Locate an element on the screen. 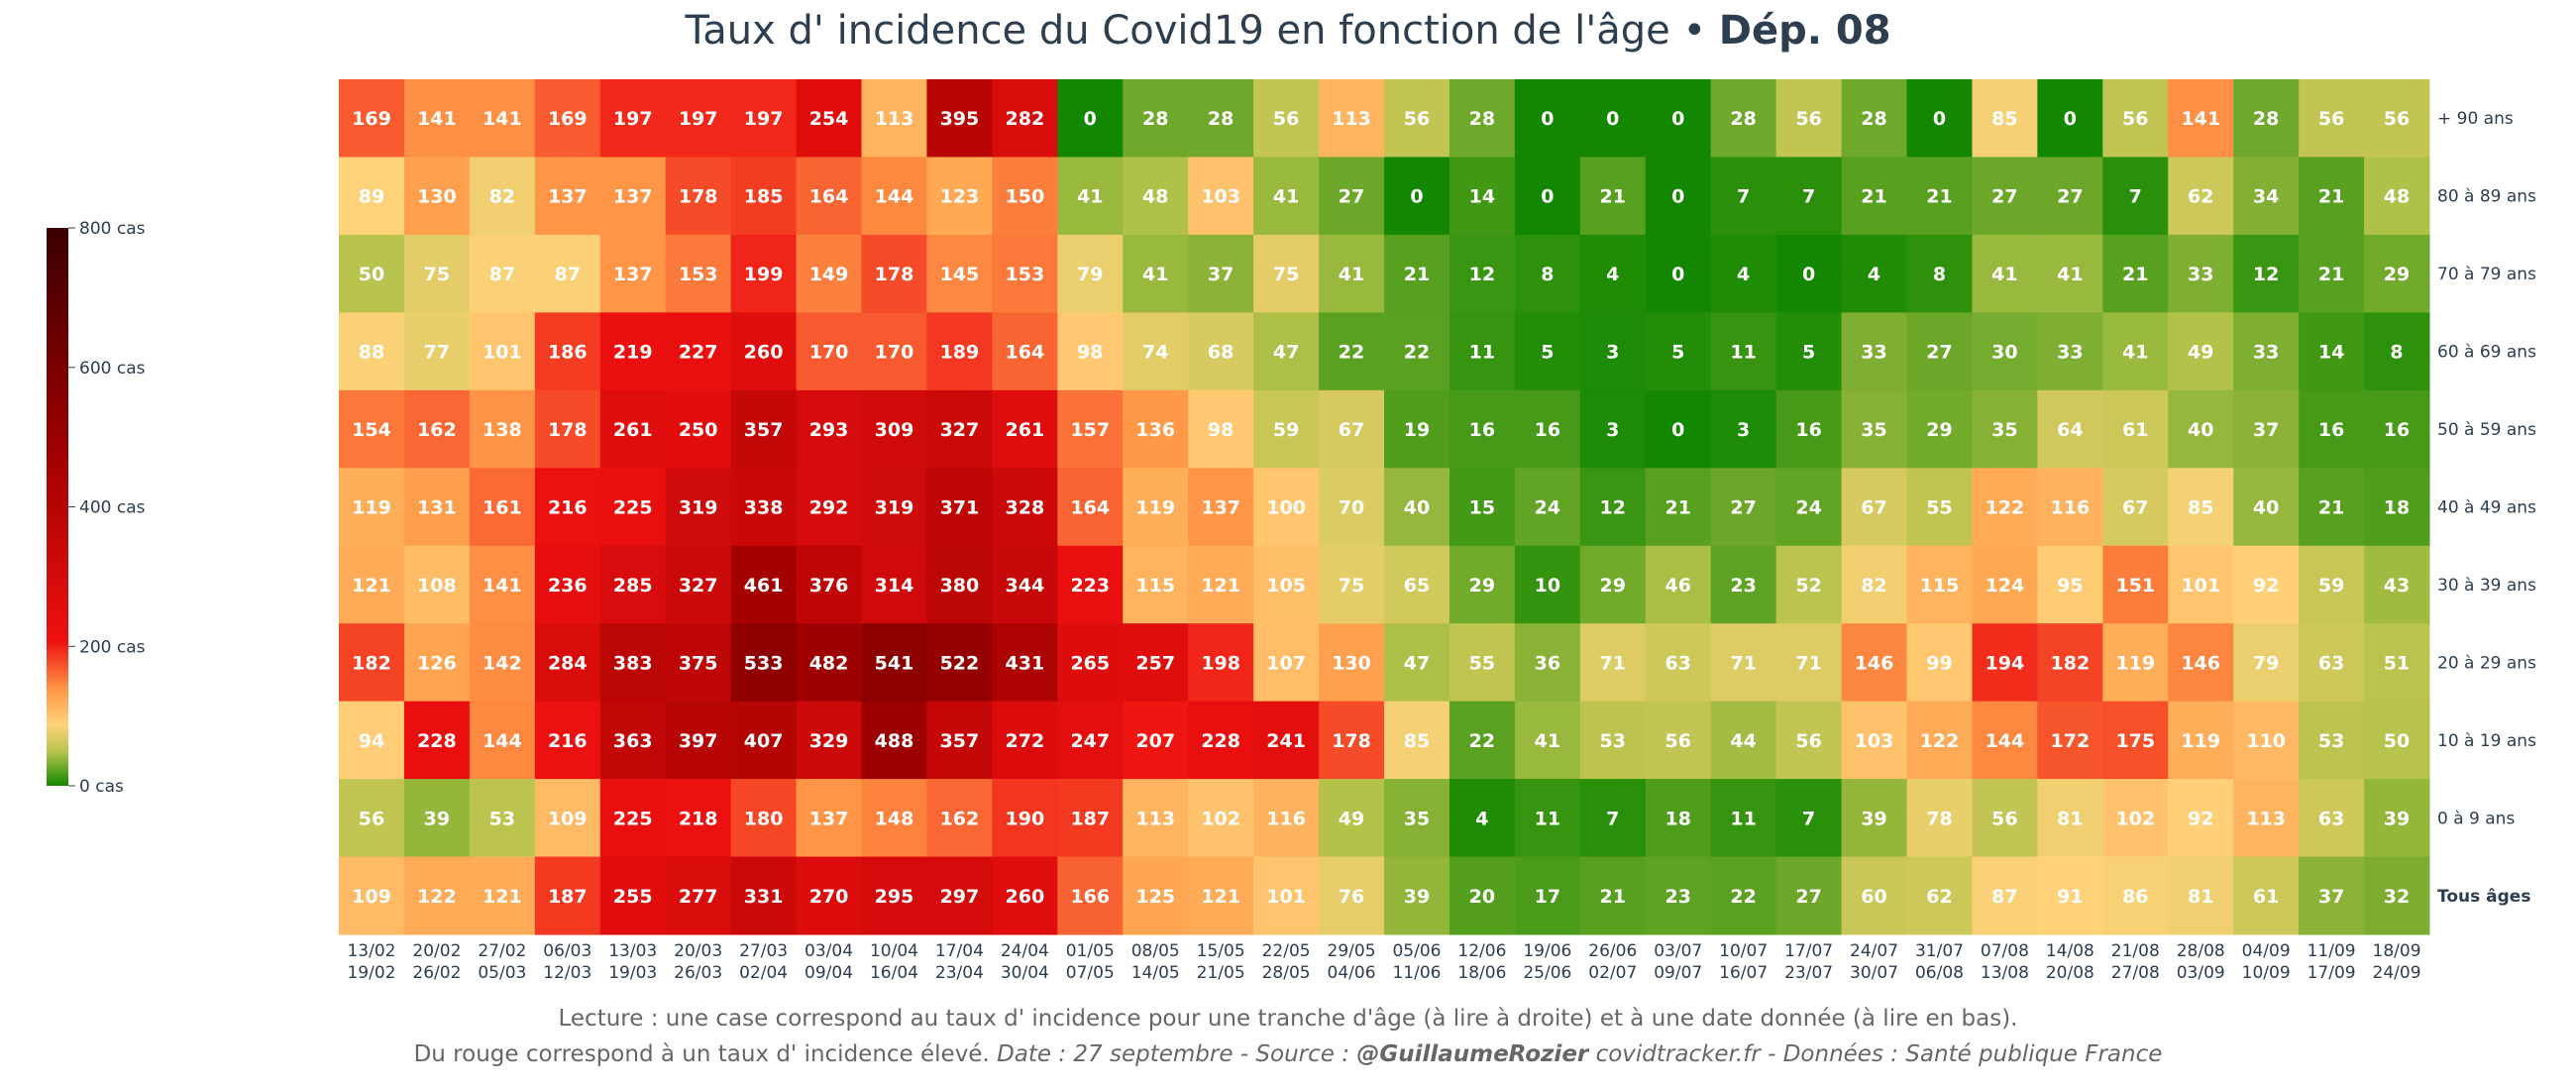  cell-value: 149 is located at coordinates (829, 274).